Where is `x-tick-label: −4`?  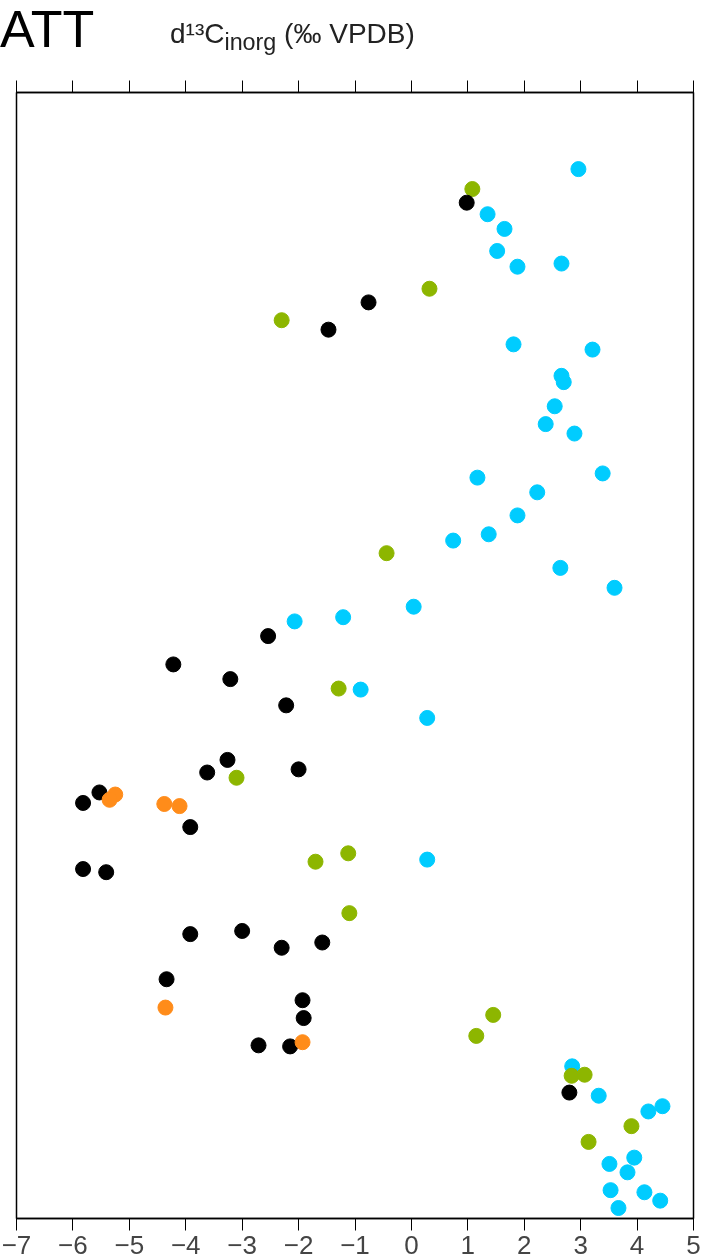 x-tick-label: −4 is located at coordinates (185, 1242).